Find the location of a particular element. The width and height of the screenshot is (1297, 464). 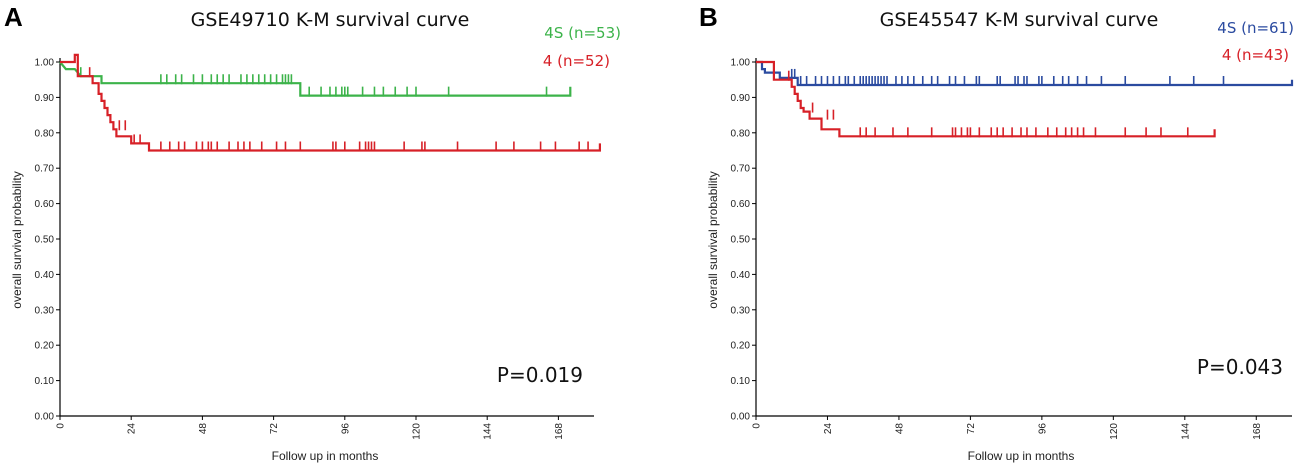

panel-b-series-4-curve is located at coordinates (986, 99).